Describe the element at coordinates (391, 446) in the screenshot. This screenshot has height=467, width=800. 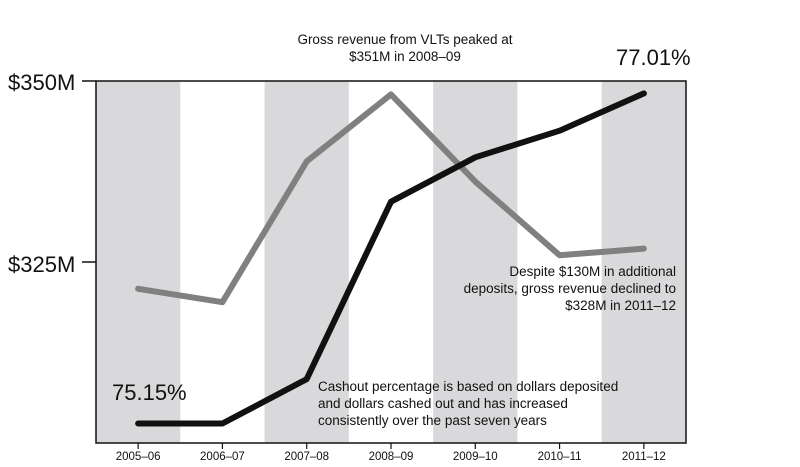
I see `x-tick-marks` at that location.